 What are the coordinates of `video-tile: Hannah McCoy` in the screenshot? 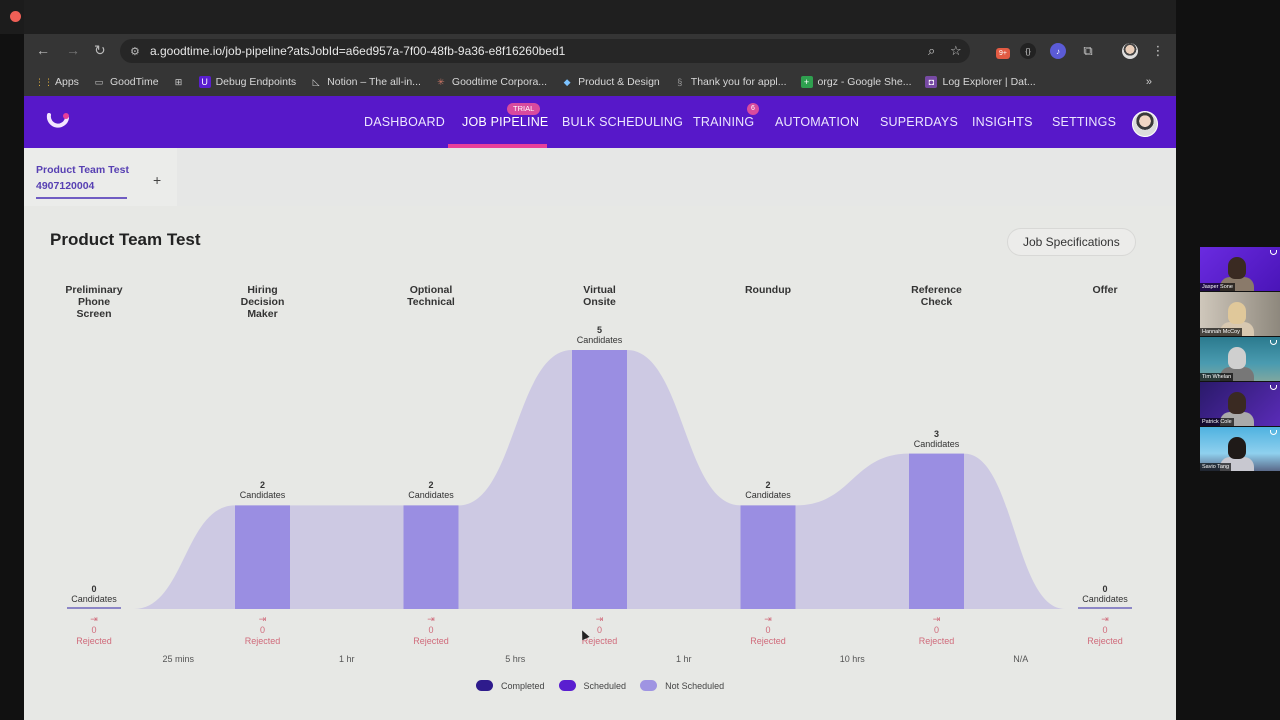 It's located at (1240, 314).